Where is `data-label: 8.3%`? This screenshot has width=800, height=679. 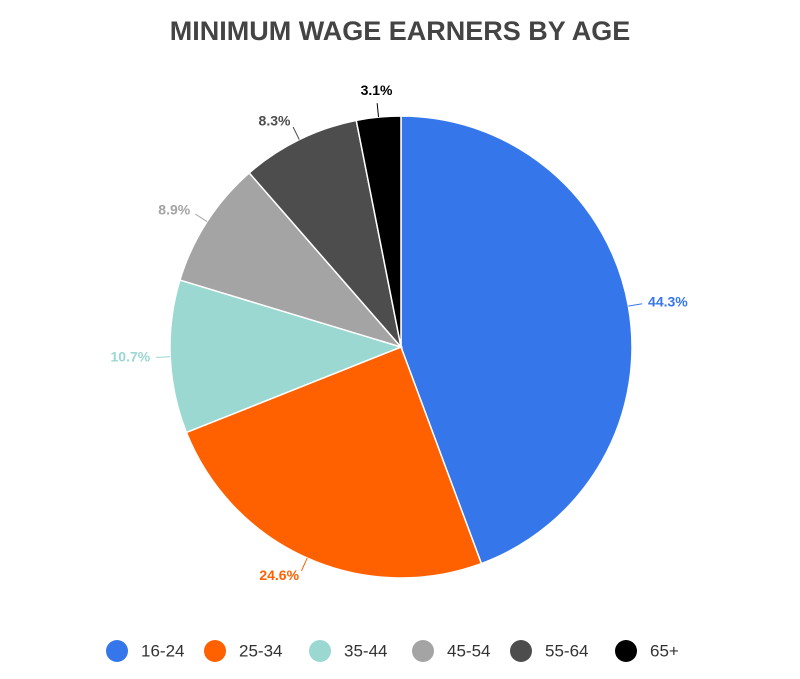 data-label: 8.3% is located at coordinates (275, 120).